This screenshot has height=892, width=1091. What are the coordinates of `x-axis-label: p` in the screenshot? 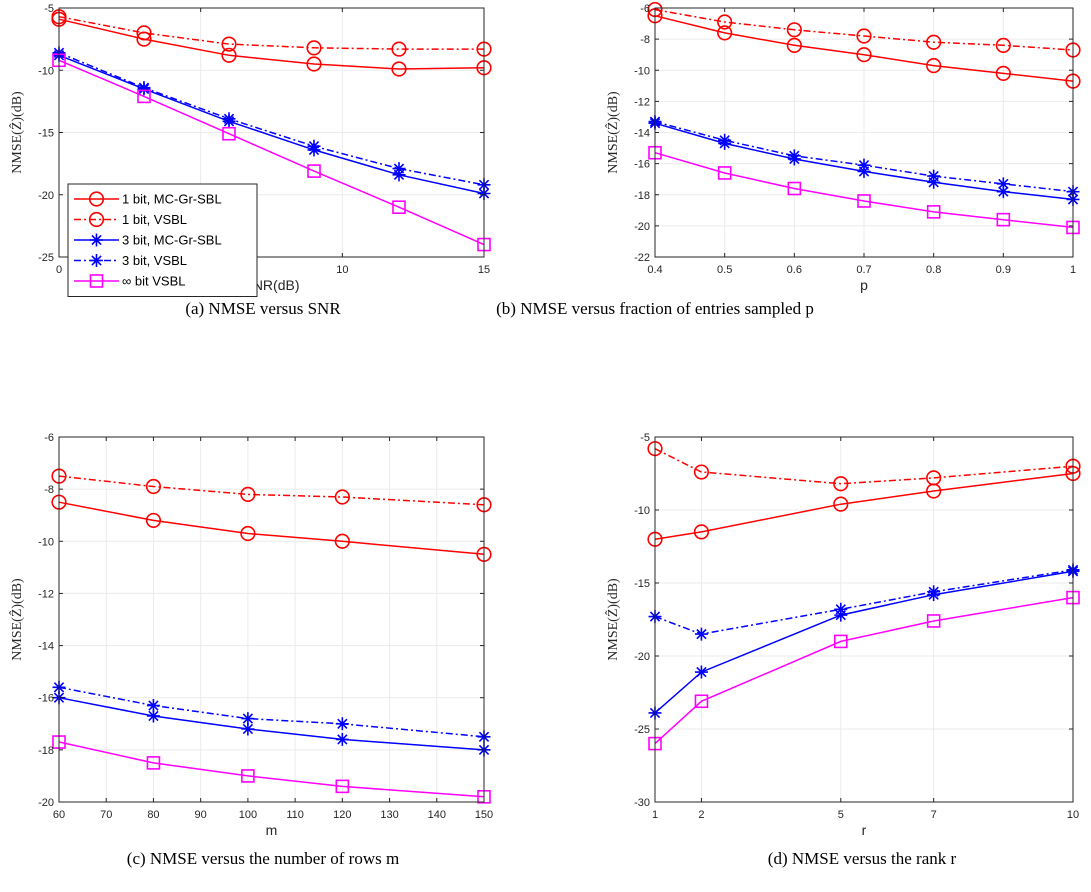 It's located at (864, 285).